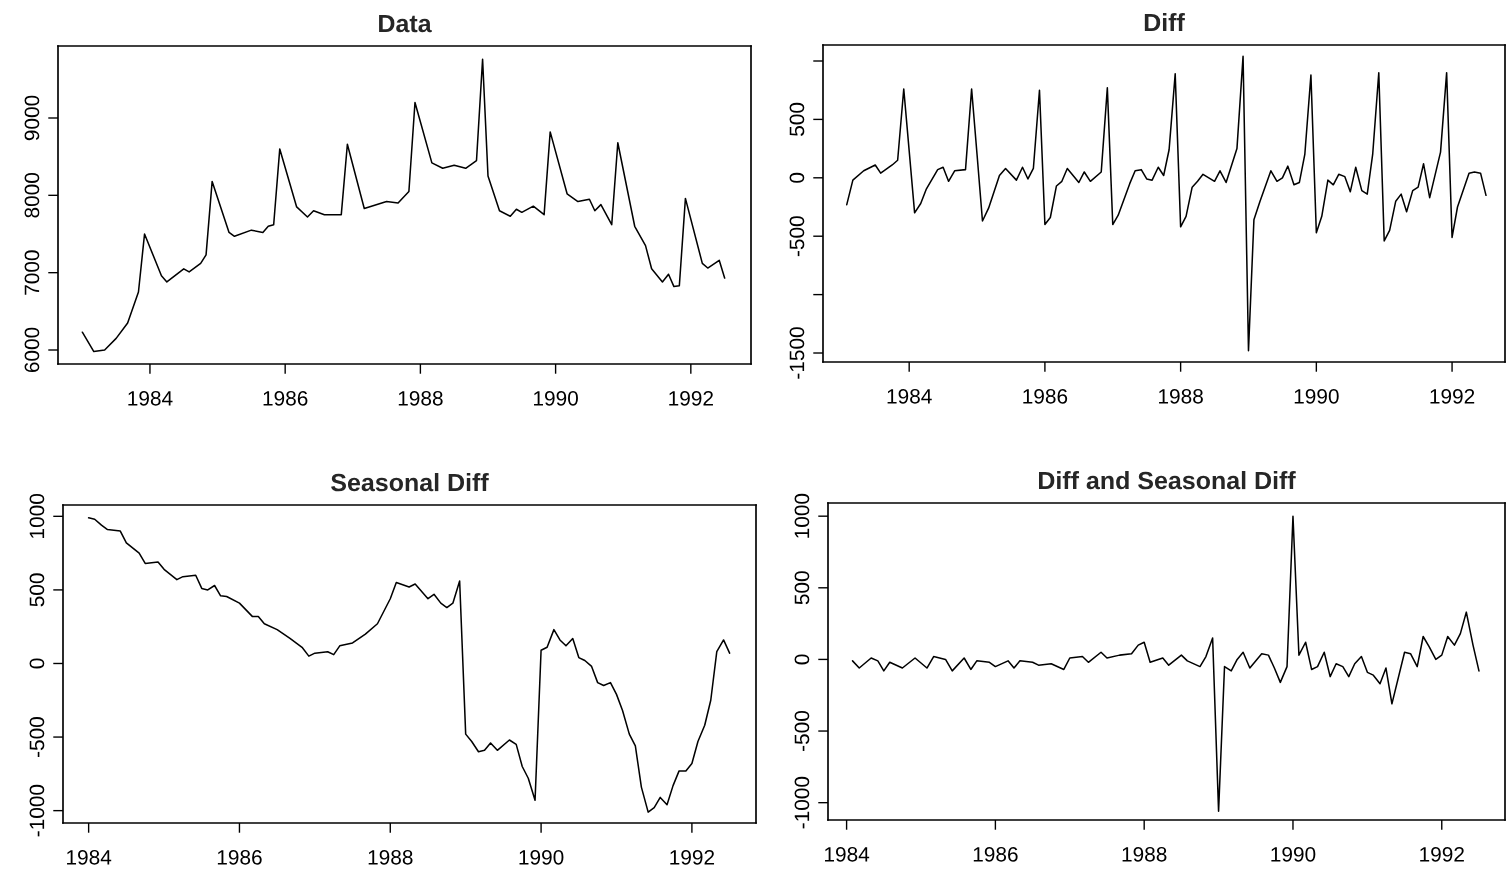 This screenshot has height=878, width=1508. I want to click on y-tick-label: 9000, so click(32, 118).